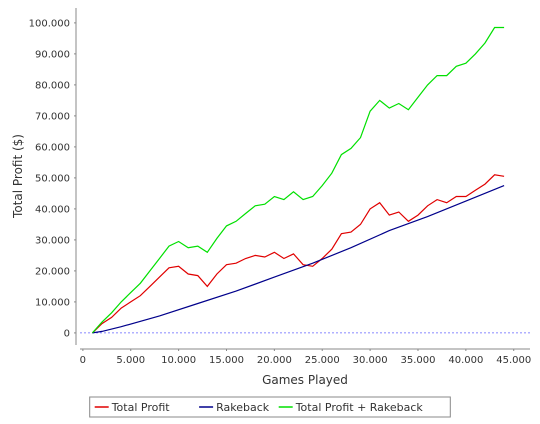  Describe the element at coordinates (141, 407) in the screenshot. I see `legend-label: Total Profit` at that location.